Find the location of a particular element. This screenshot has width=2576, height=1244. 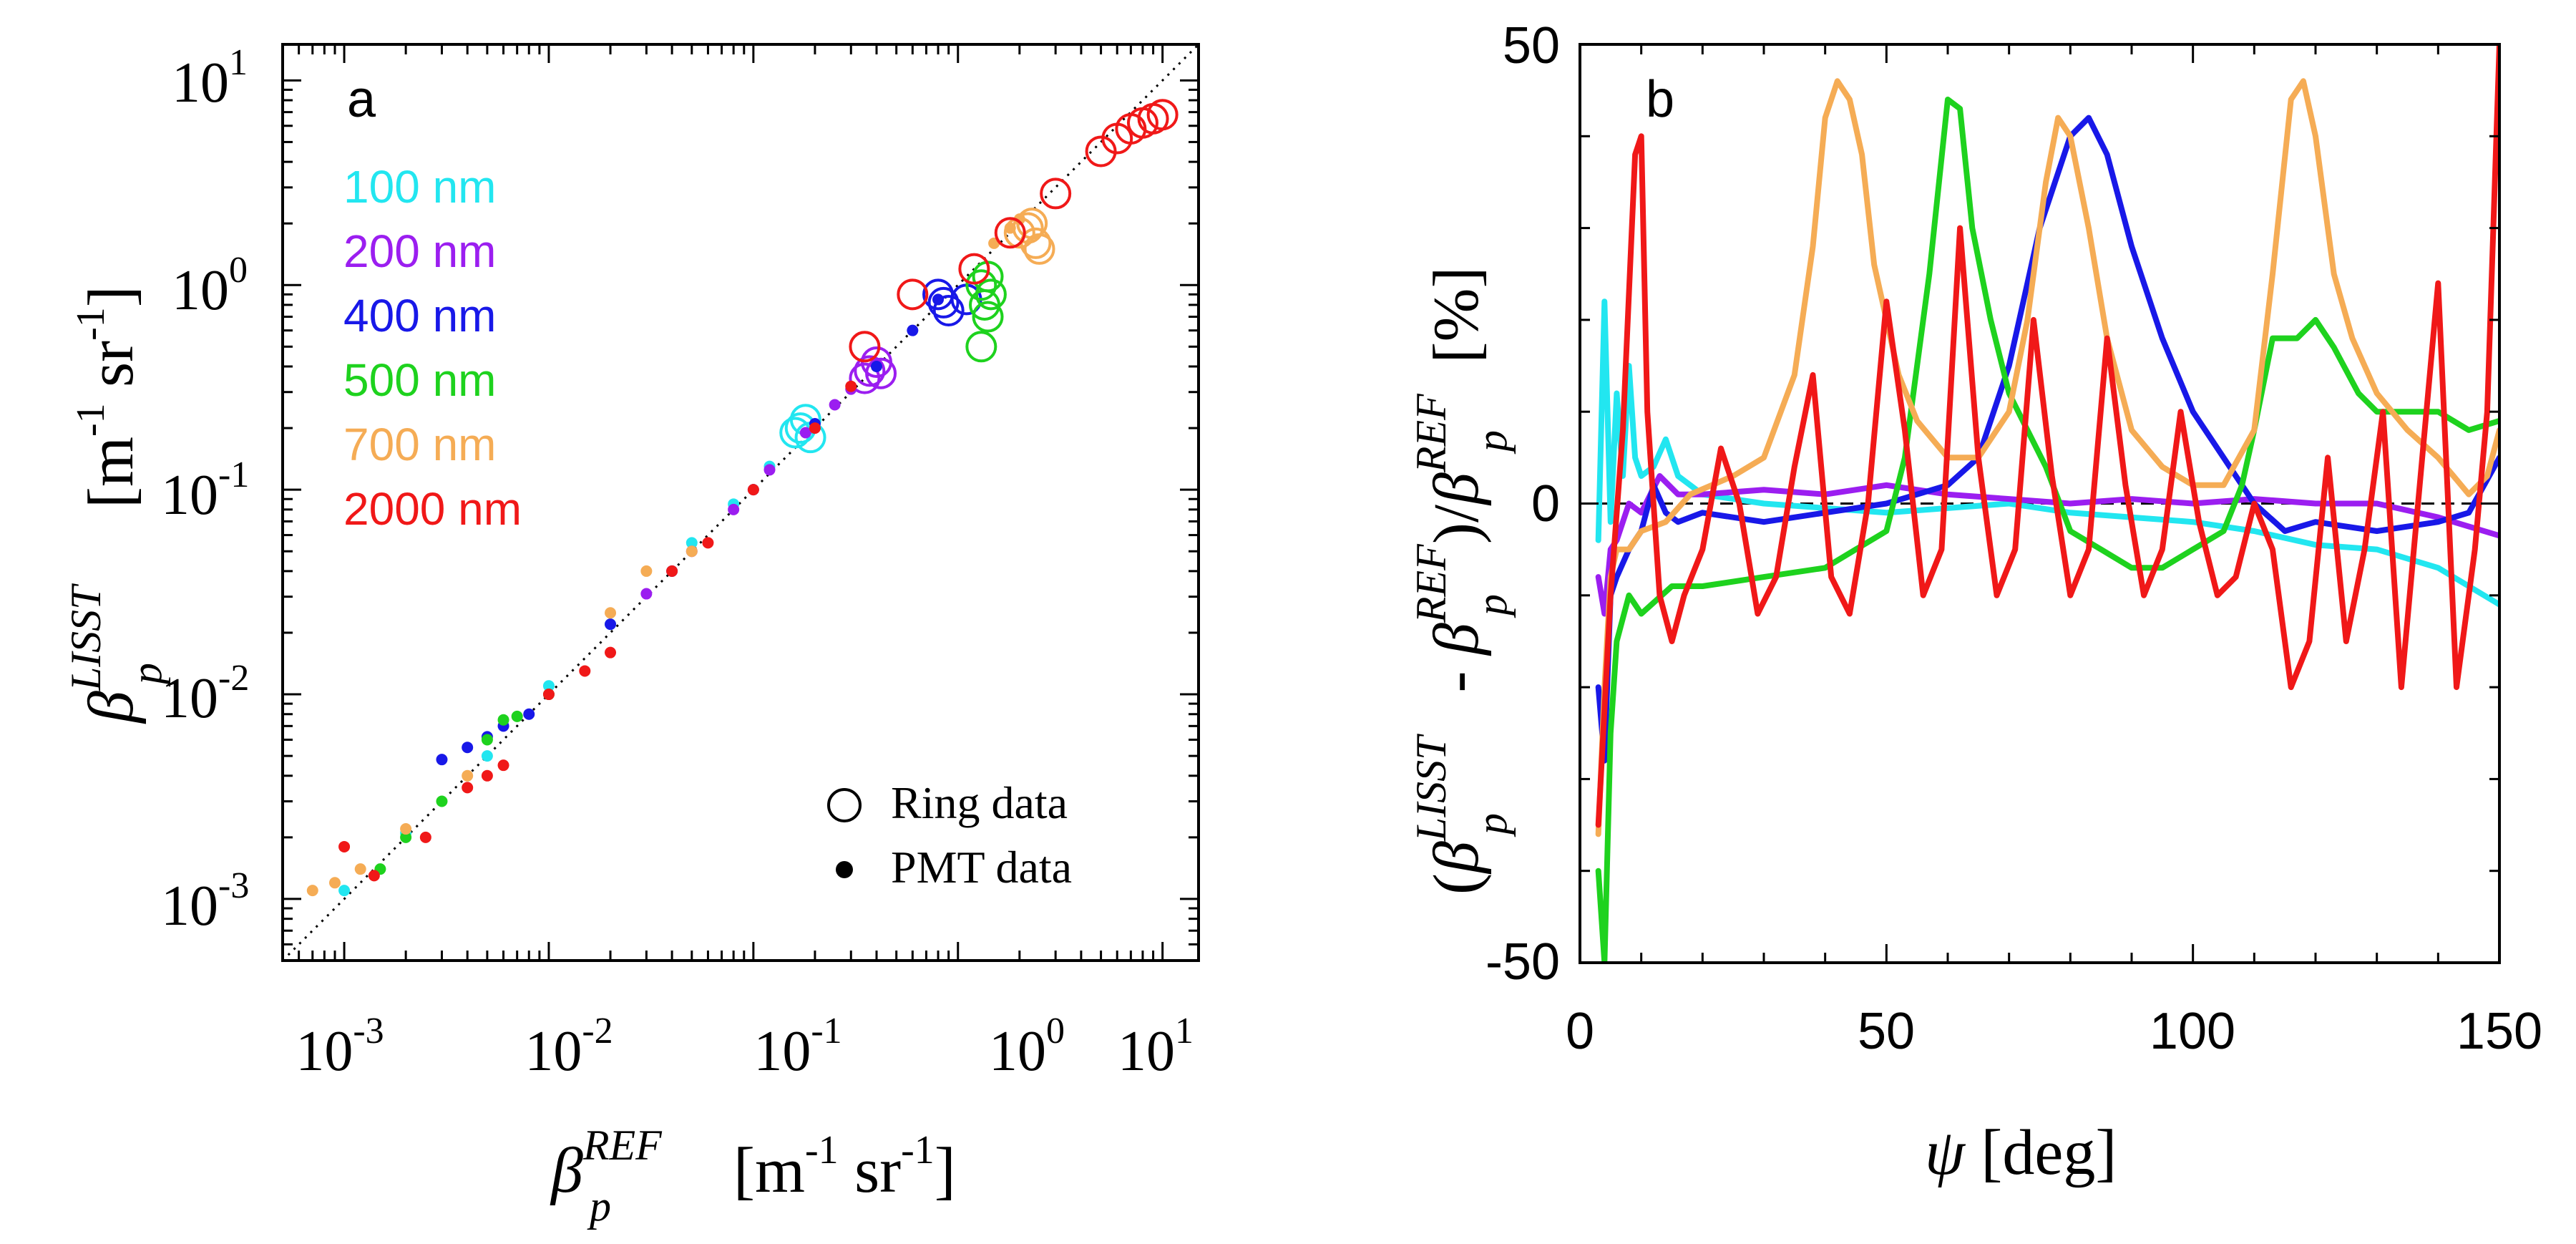

x-tick-label: 150 is located at coordinates (2499, 1031).